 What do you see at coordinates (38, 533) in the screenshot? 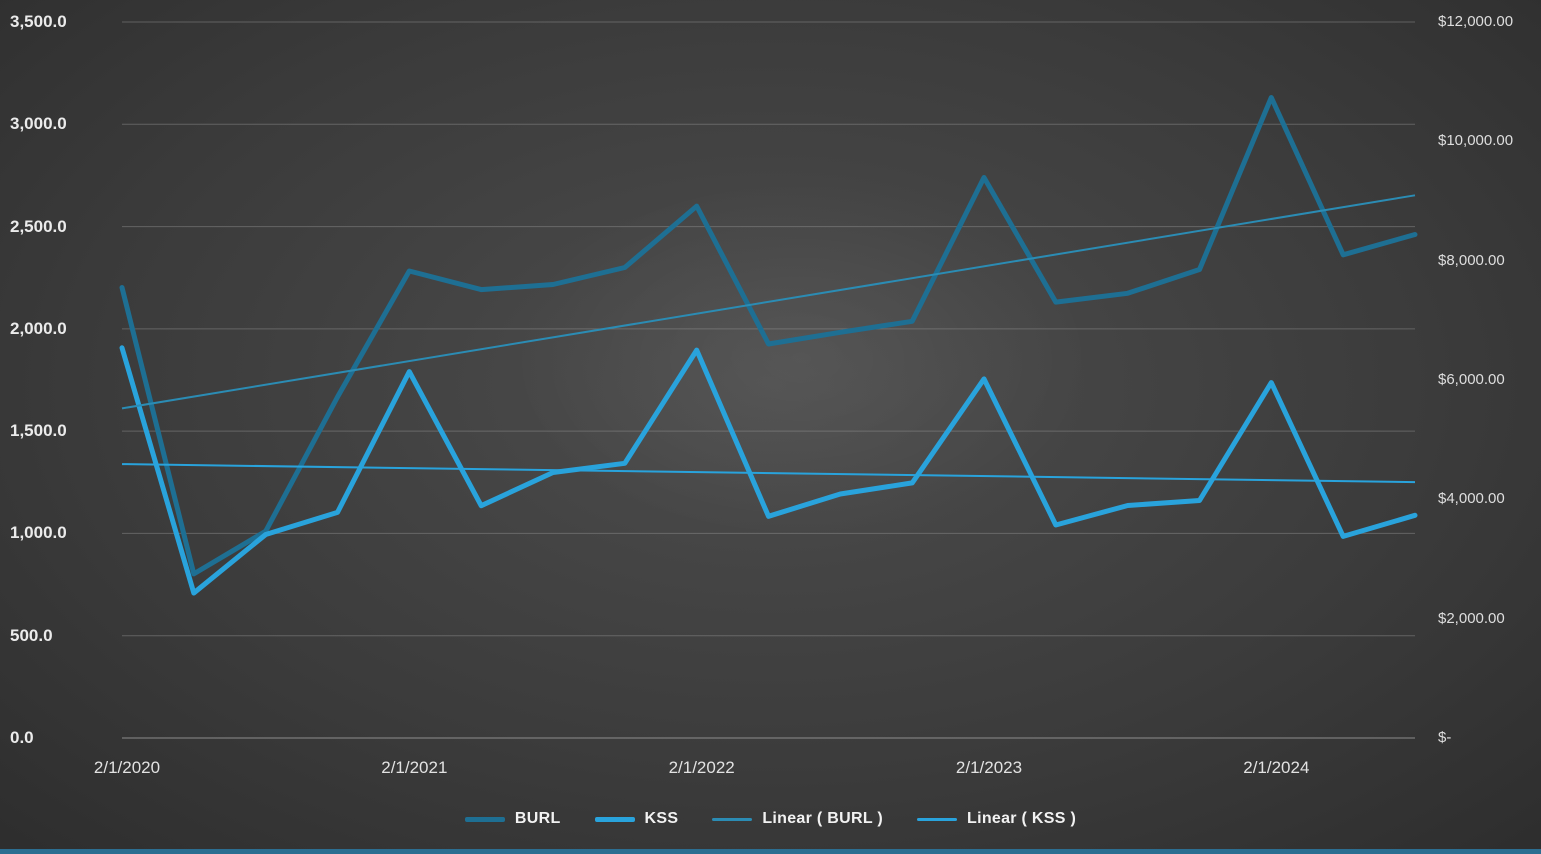
I see `left-axis-tick: 1,000.0` at bounding box center [38, 533].